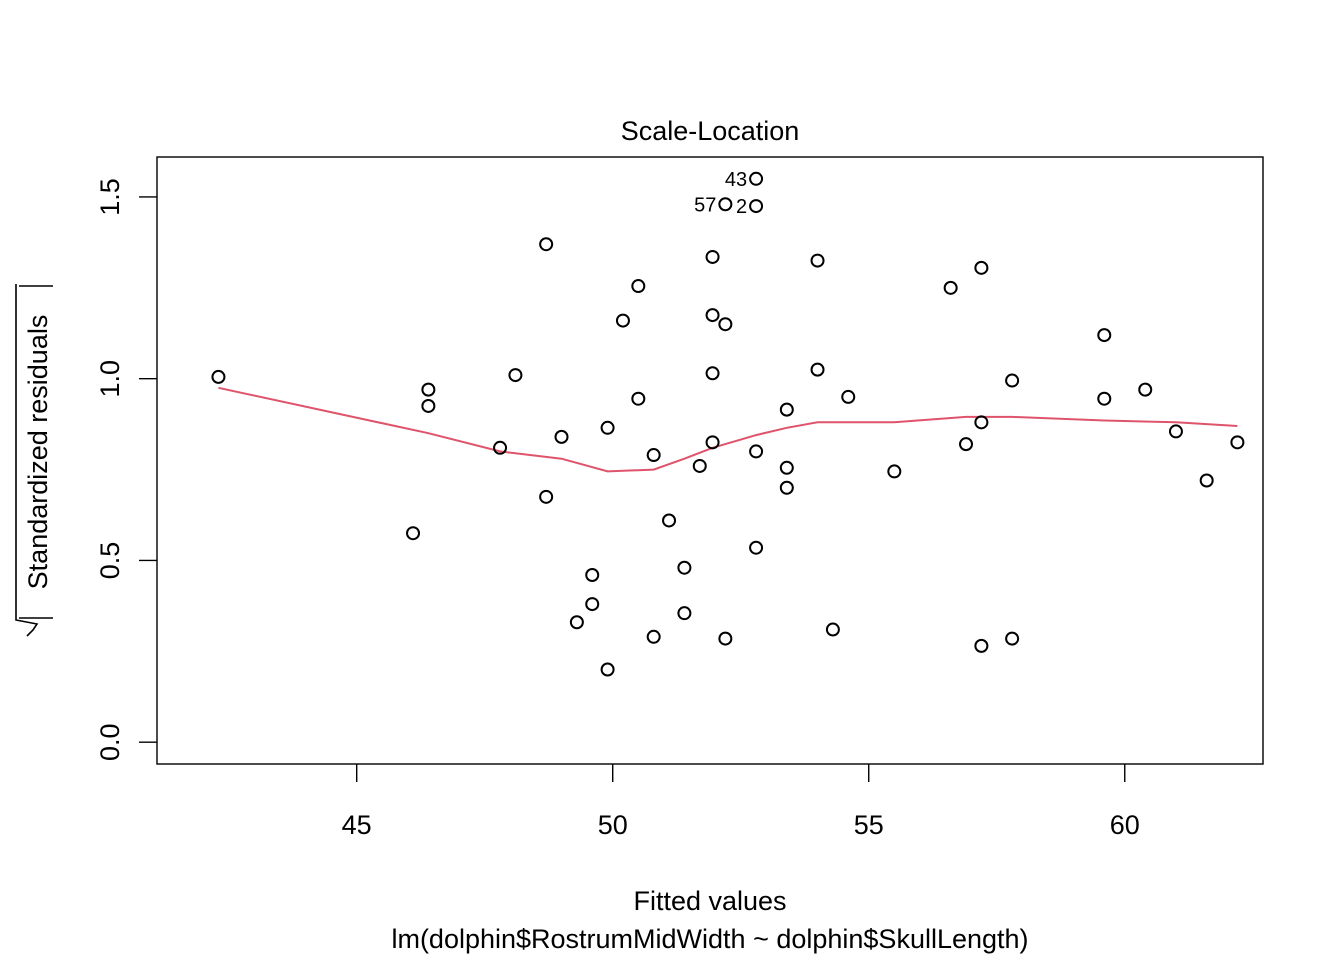  What do you see at coordinates (705, 205) in the screenshot?
I see `point-label: 57` at bounding box center [705, 205].